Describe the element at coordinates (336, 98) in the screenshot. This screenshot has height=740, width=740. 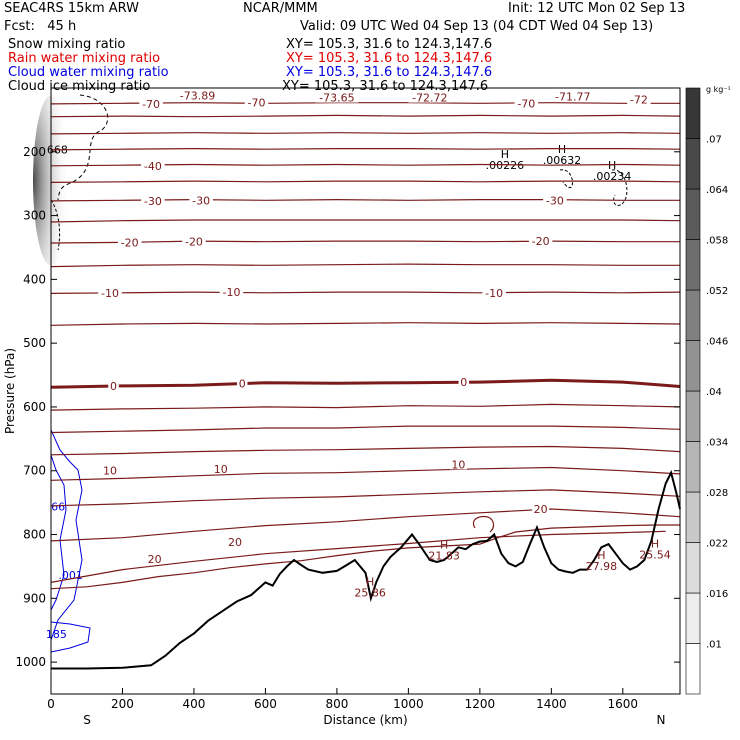
I see `contour-label: -73.65` at that location.